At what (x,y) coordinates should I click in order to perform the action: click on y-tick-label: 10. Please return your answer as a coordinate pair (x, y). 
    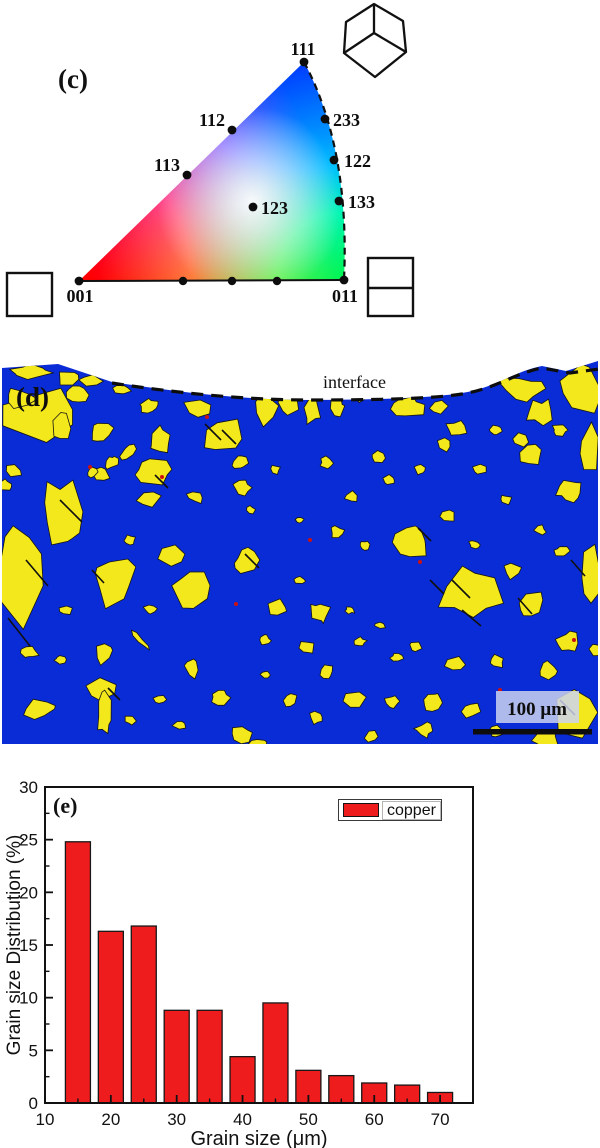
    Looking at the image, I should click on (28, 998).